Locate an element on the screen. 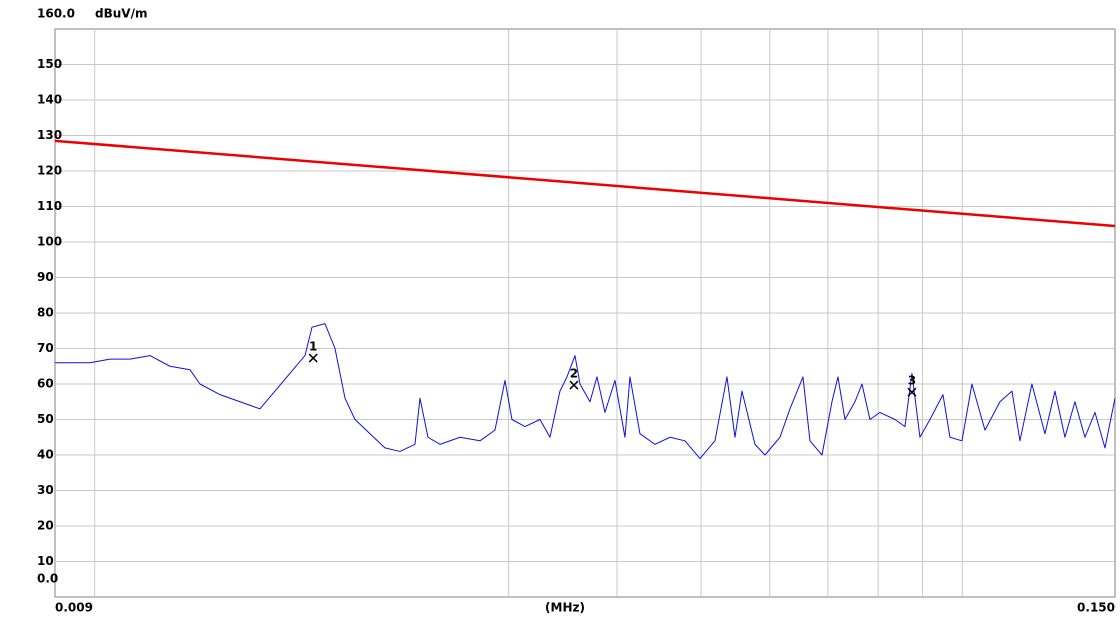  y-unit: dBuV/m is located at coordinates (121, 14).